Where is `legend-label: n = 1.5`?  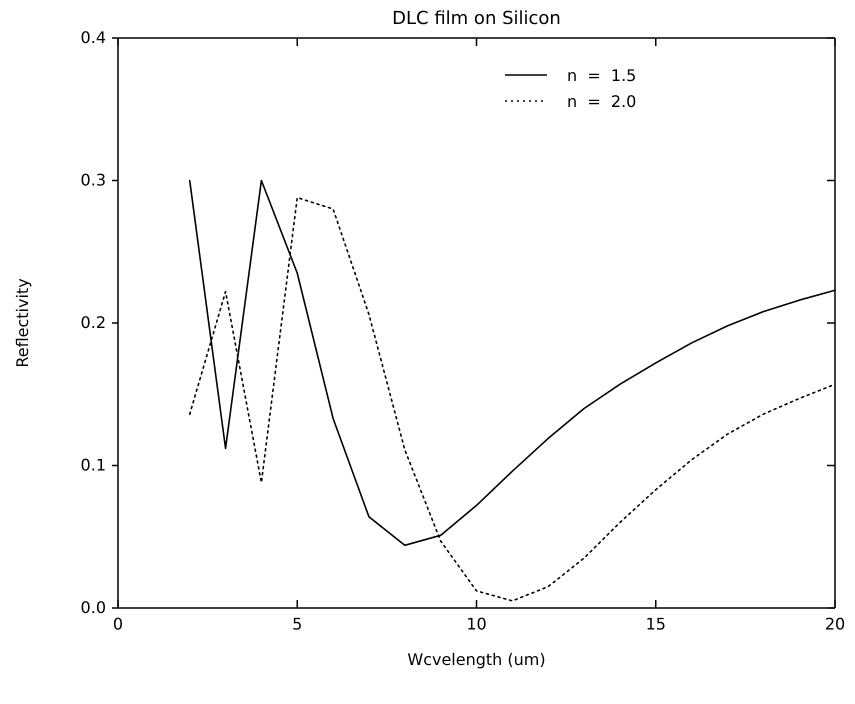
legend-label: n = 1.5 is located at coordinates (601, 75).